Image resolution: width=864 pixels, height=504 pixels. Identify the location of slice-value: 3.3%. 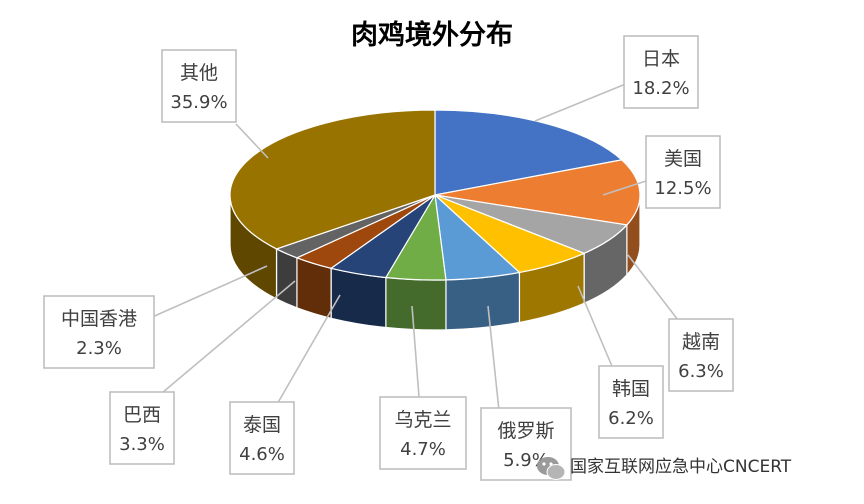
(142, 444).